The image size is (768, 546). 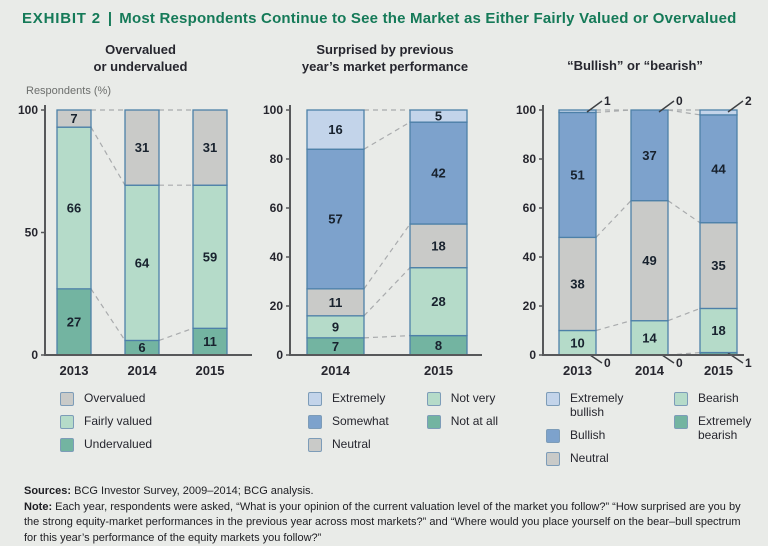 I want to click on legend-item: Fairly valued, so click(x=106, y=421).